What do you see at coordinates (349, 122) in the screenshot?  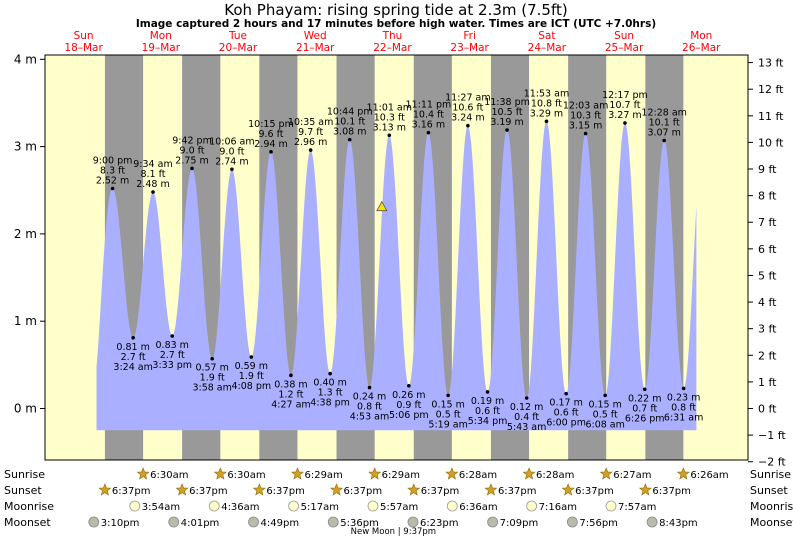 I see `extreme-ft: 10.1 ft` at bounding box center [349, 122].